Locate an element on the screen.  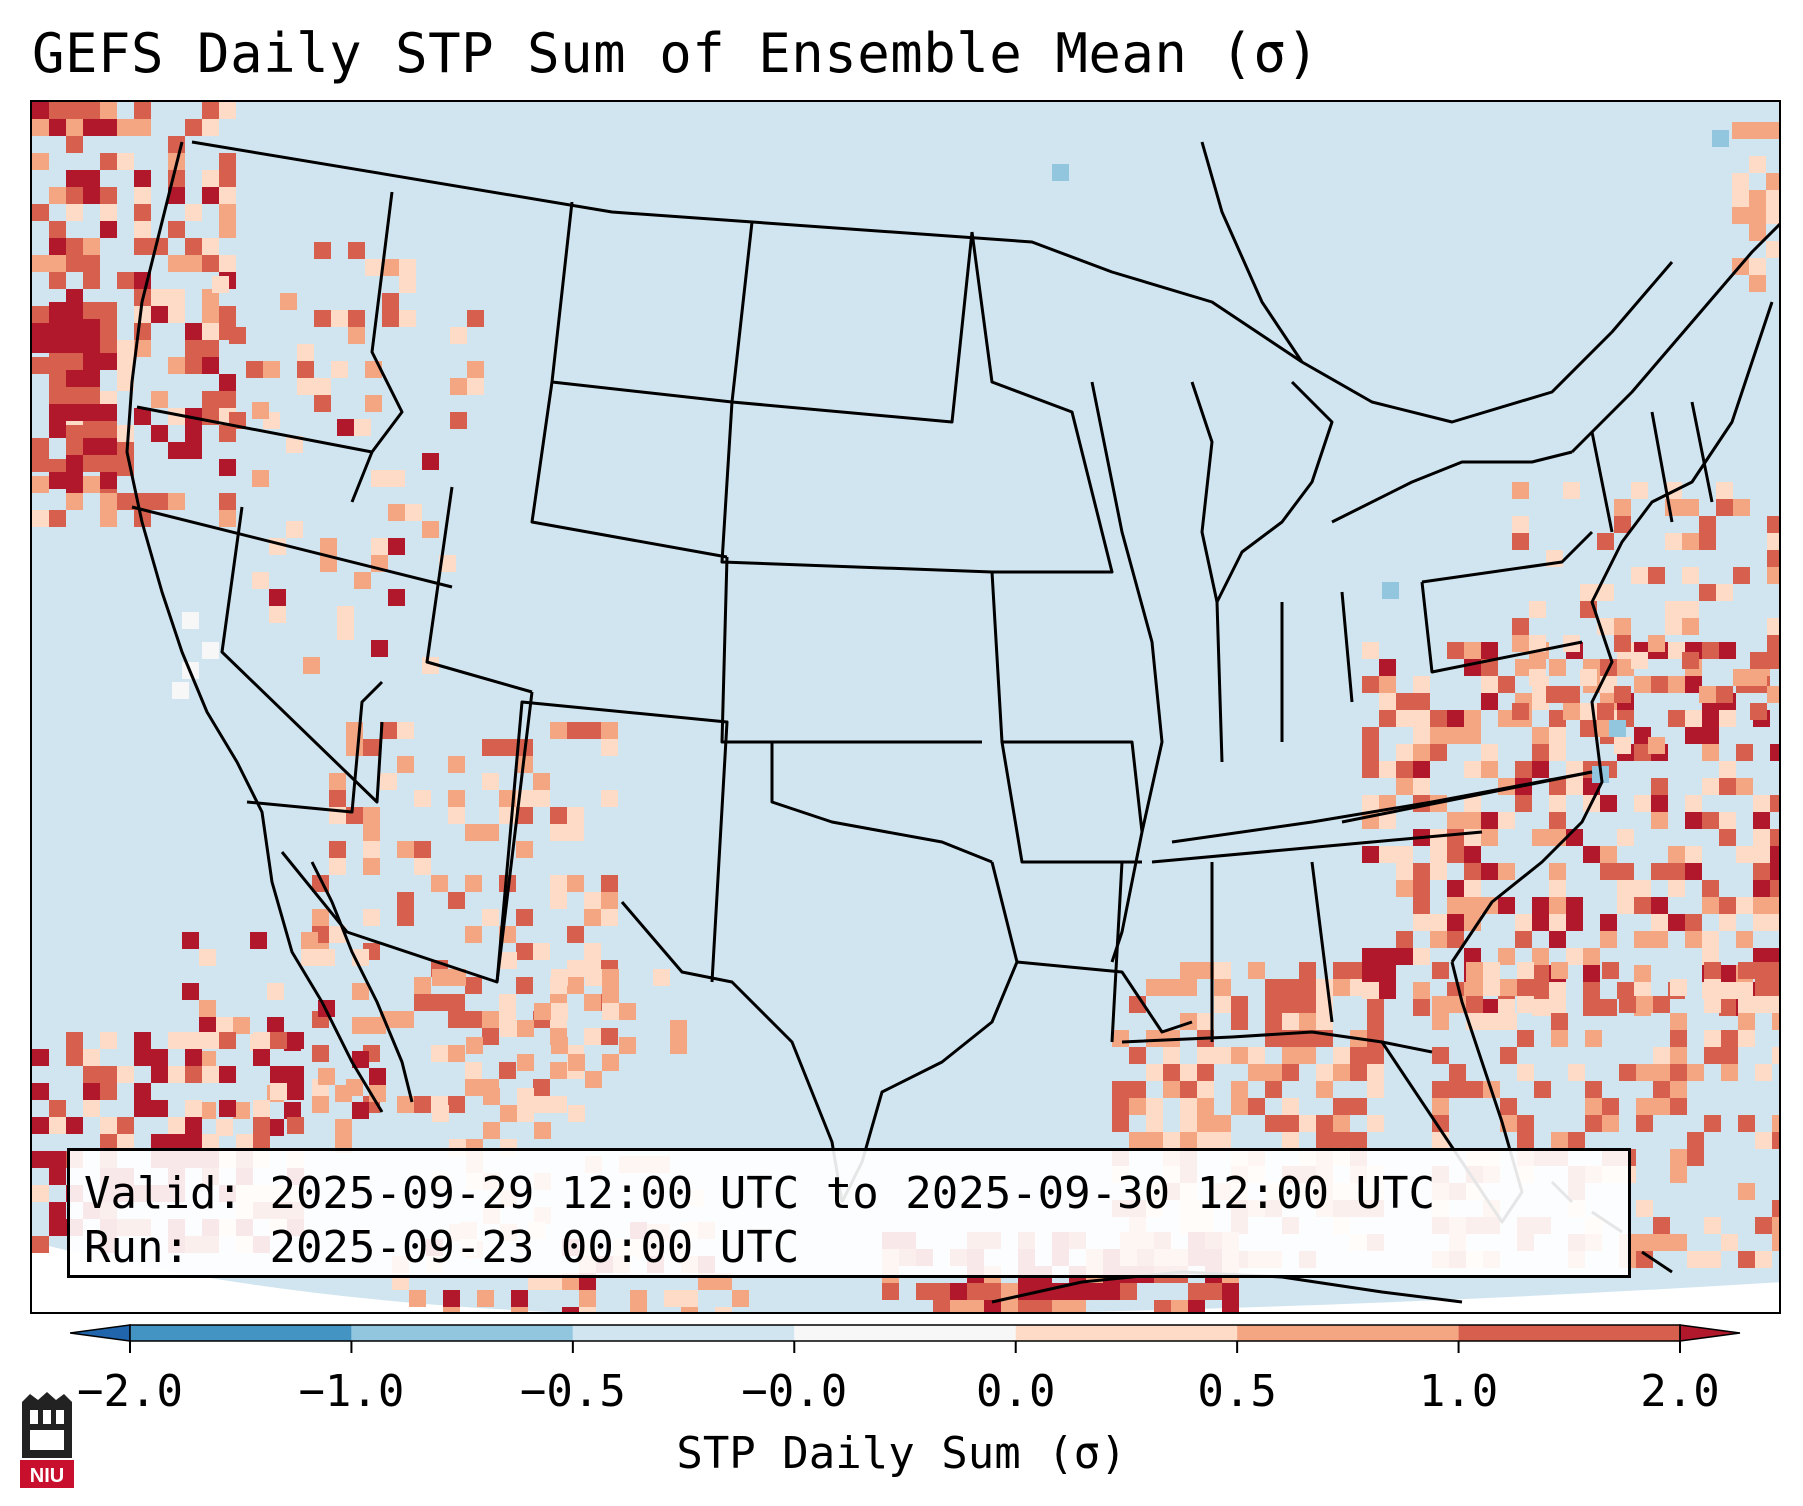
anomaly-cell-neutral is located at coordinates (210, 650).